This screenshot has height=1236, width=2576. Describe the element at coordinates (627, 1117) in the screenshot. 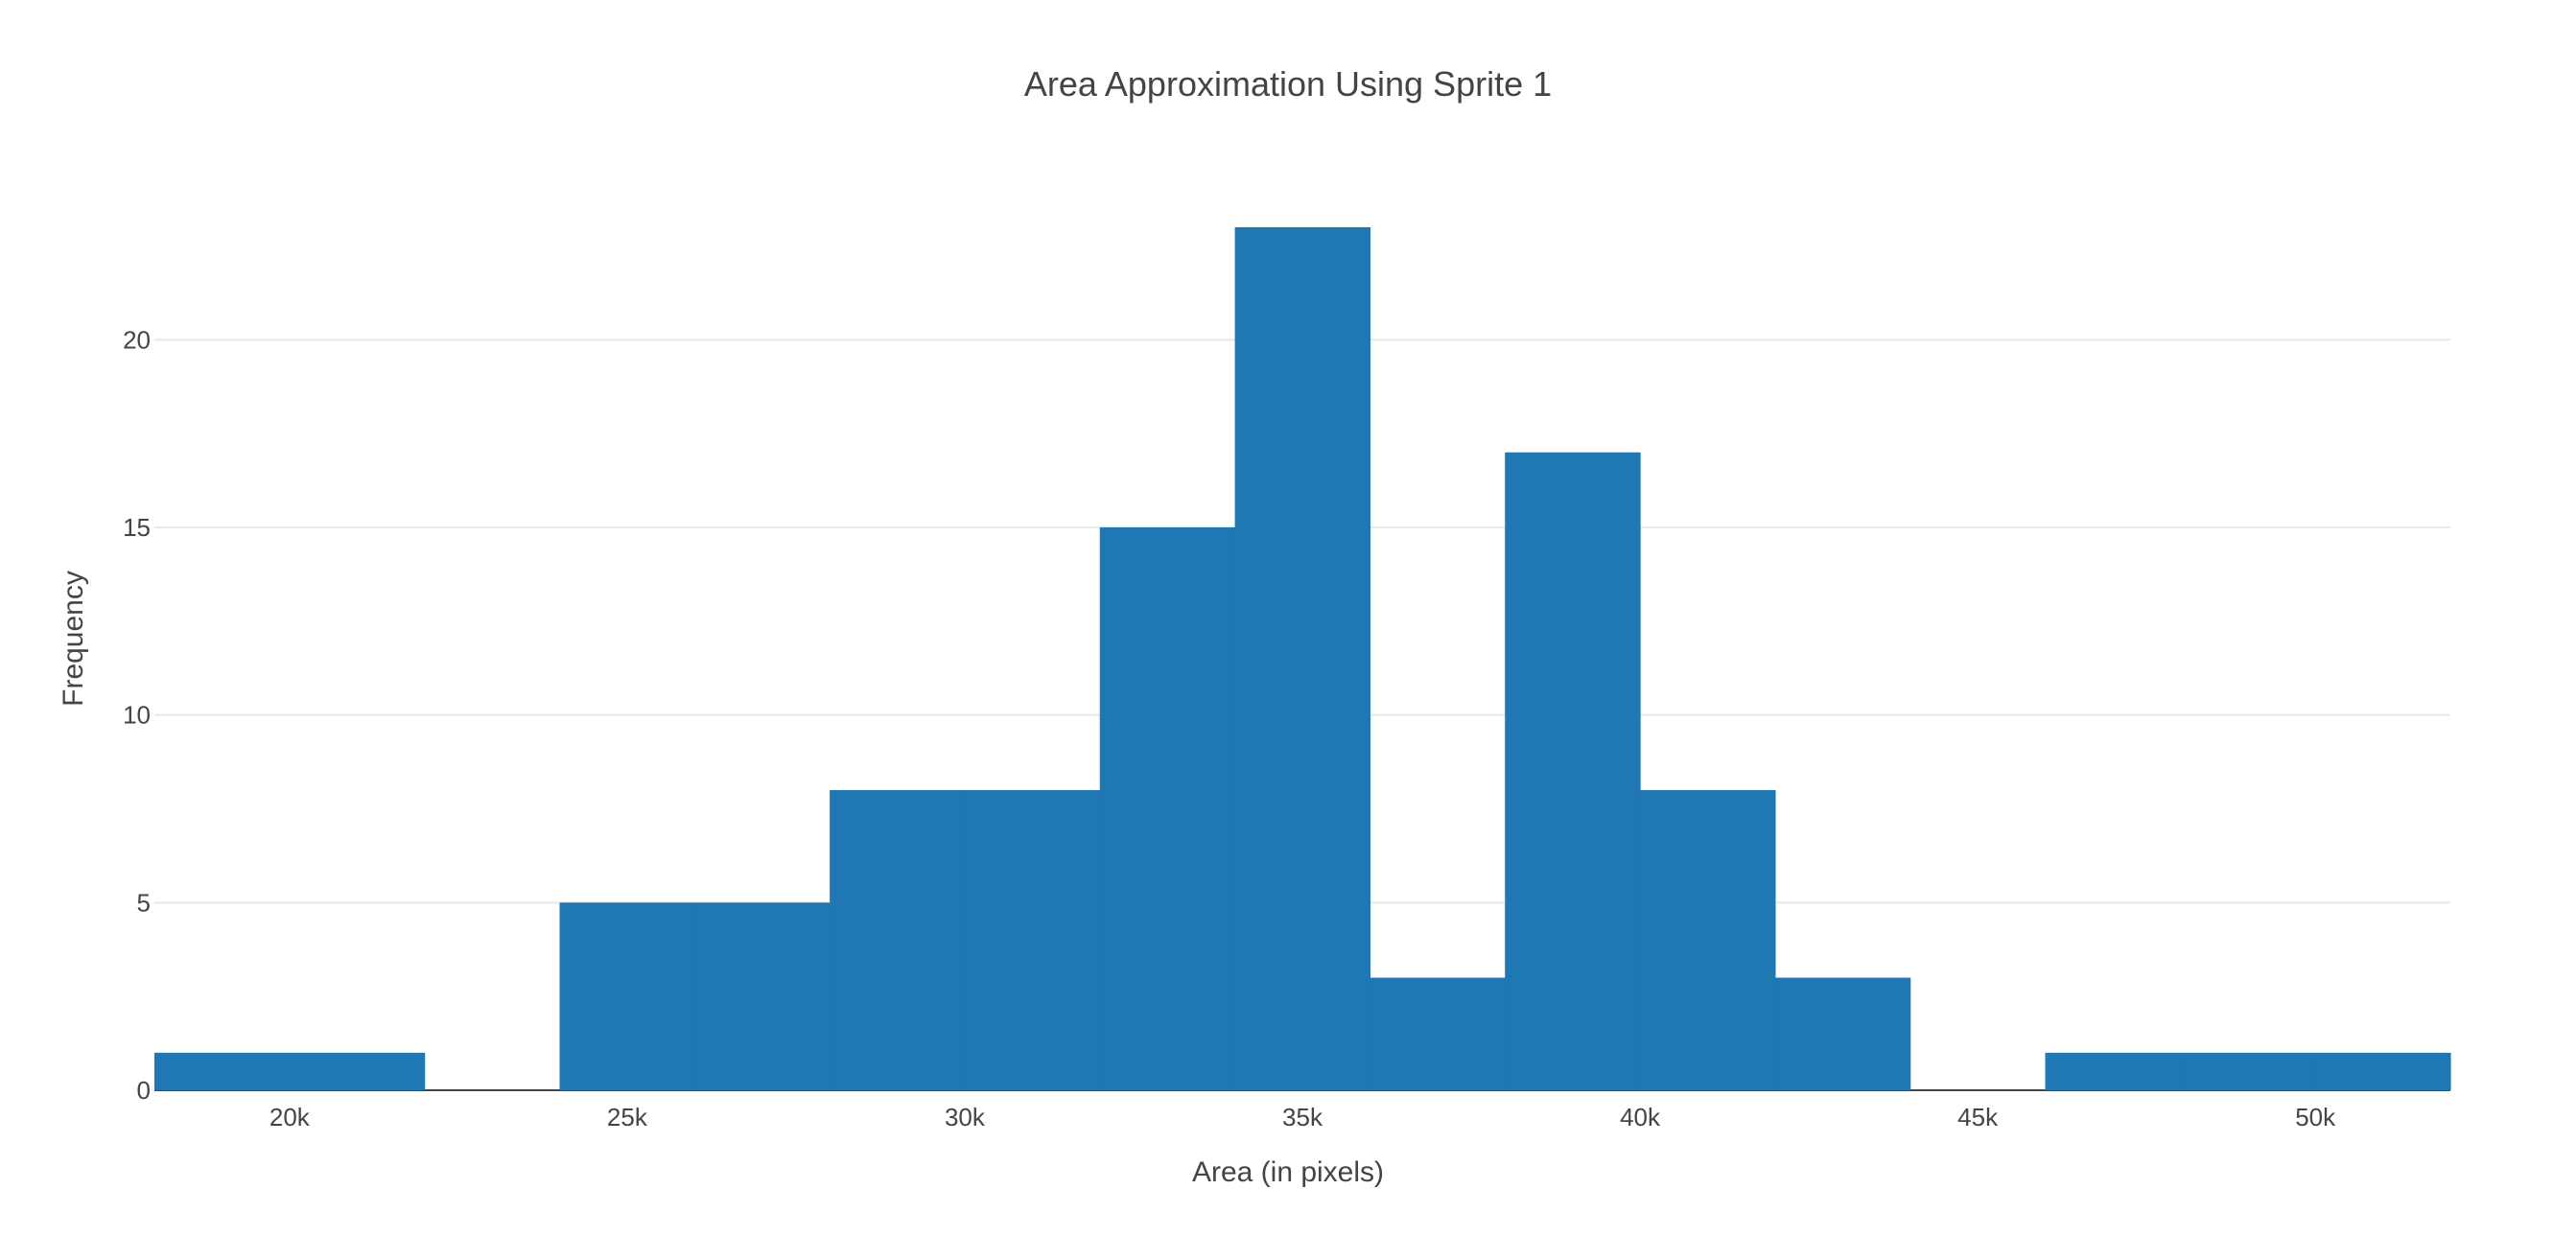

I see `x-tick-label: 25k` at that location.